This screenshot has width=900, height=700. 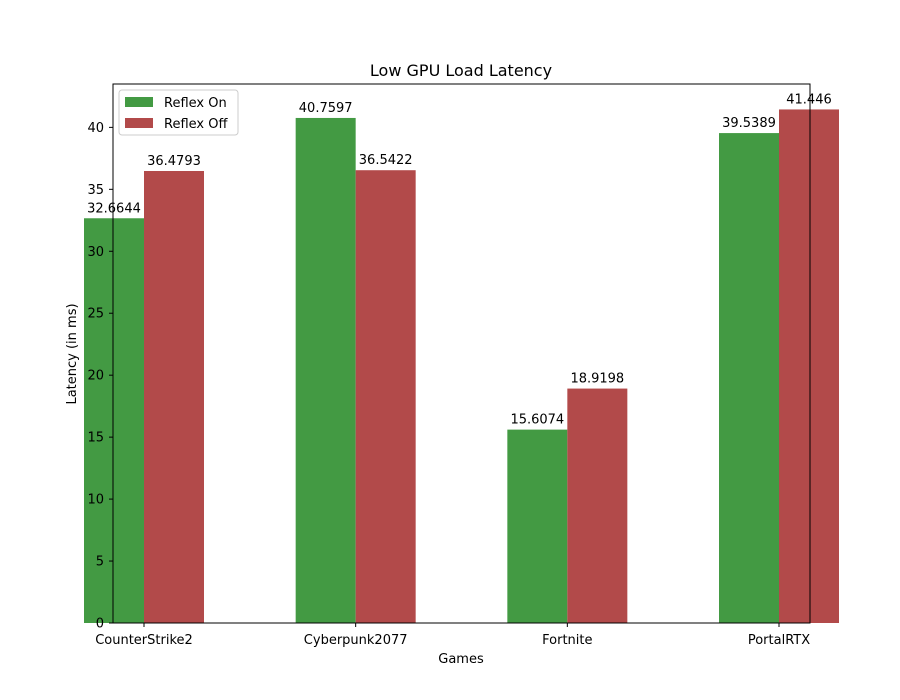 I want to click on y-tick-label: 10, so click(x=95, y=500).